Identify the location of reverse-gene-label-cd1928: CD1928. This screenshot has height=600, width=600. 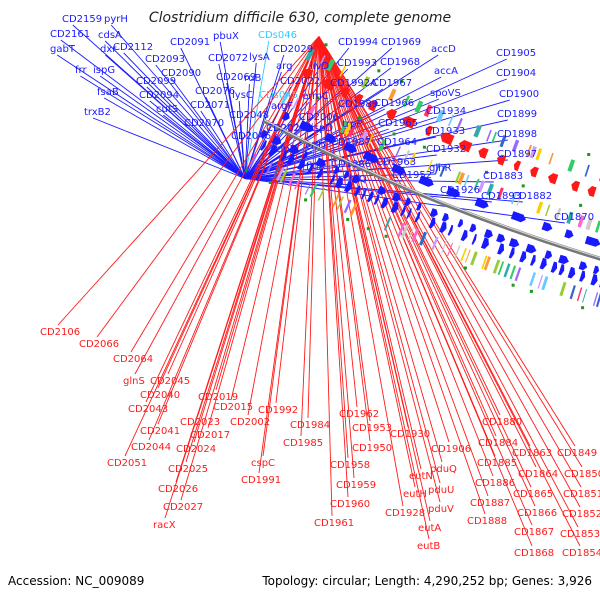
(405, 513).